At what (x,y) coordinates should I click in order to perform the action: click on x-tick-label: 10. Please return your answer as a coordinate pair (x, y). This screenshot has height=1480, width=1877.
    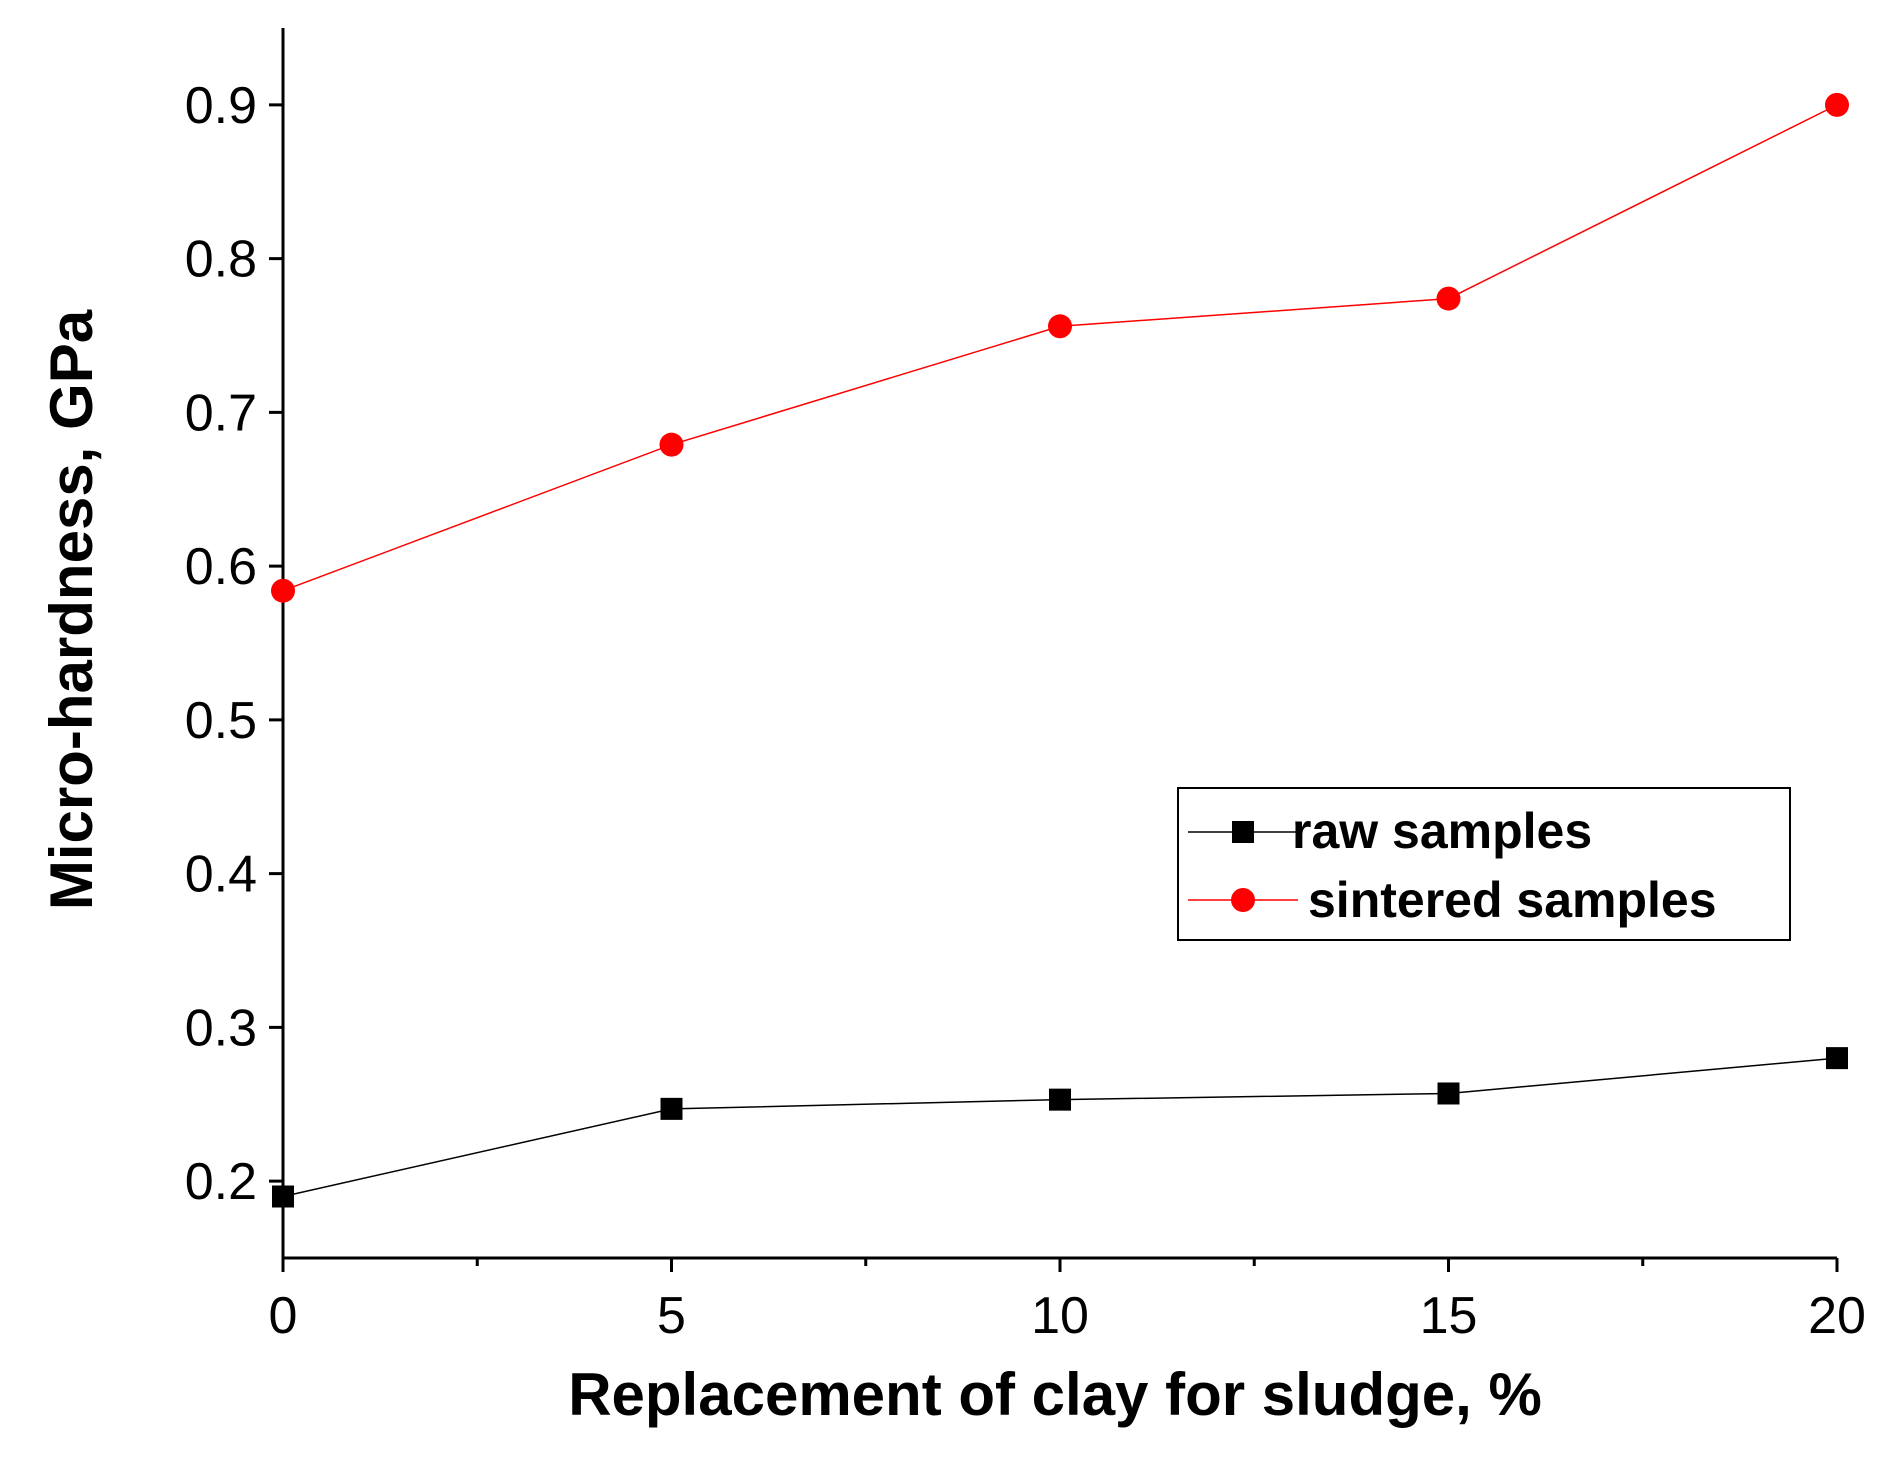
    Looking at the image, I should click on (1060, 1316).